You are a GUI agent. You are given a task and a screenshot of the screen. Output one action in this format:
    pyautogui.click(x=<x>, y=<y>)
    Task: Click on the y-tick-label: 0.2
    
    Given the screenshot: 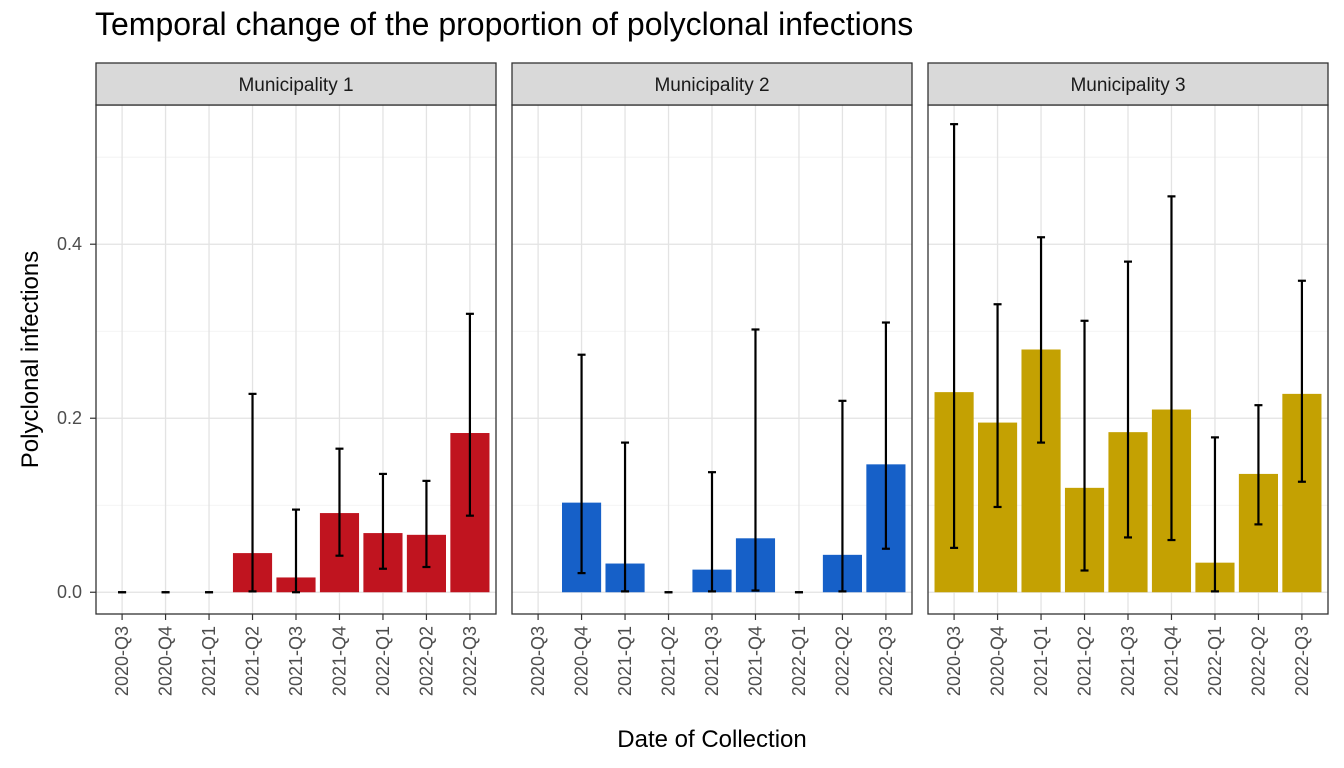 What is the action you would take?
    pyautogui.click(x=69, y=418)
    